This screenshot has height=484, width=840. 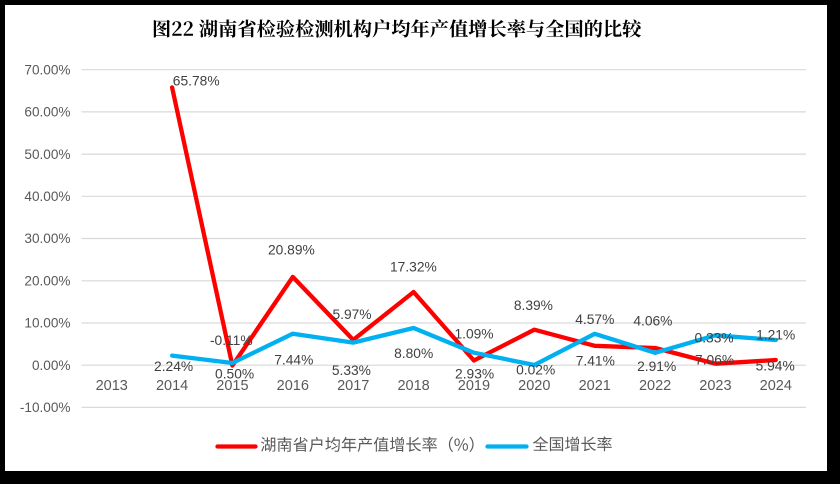 I want to click on svg-text: 2.91%, so click(x=656, y=366).